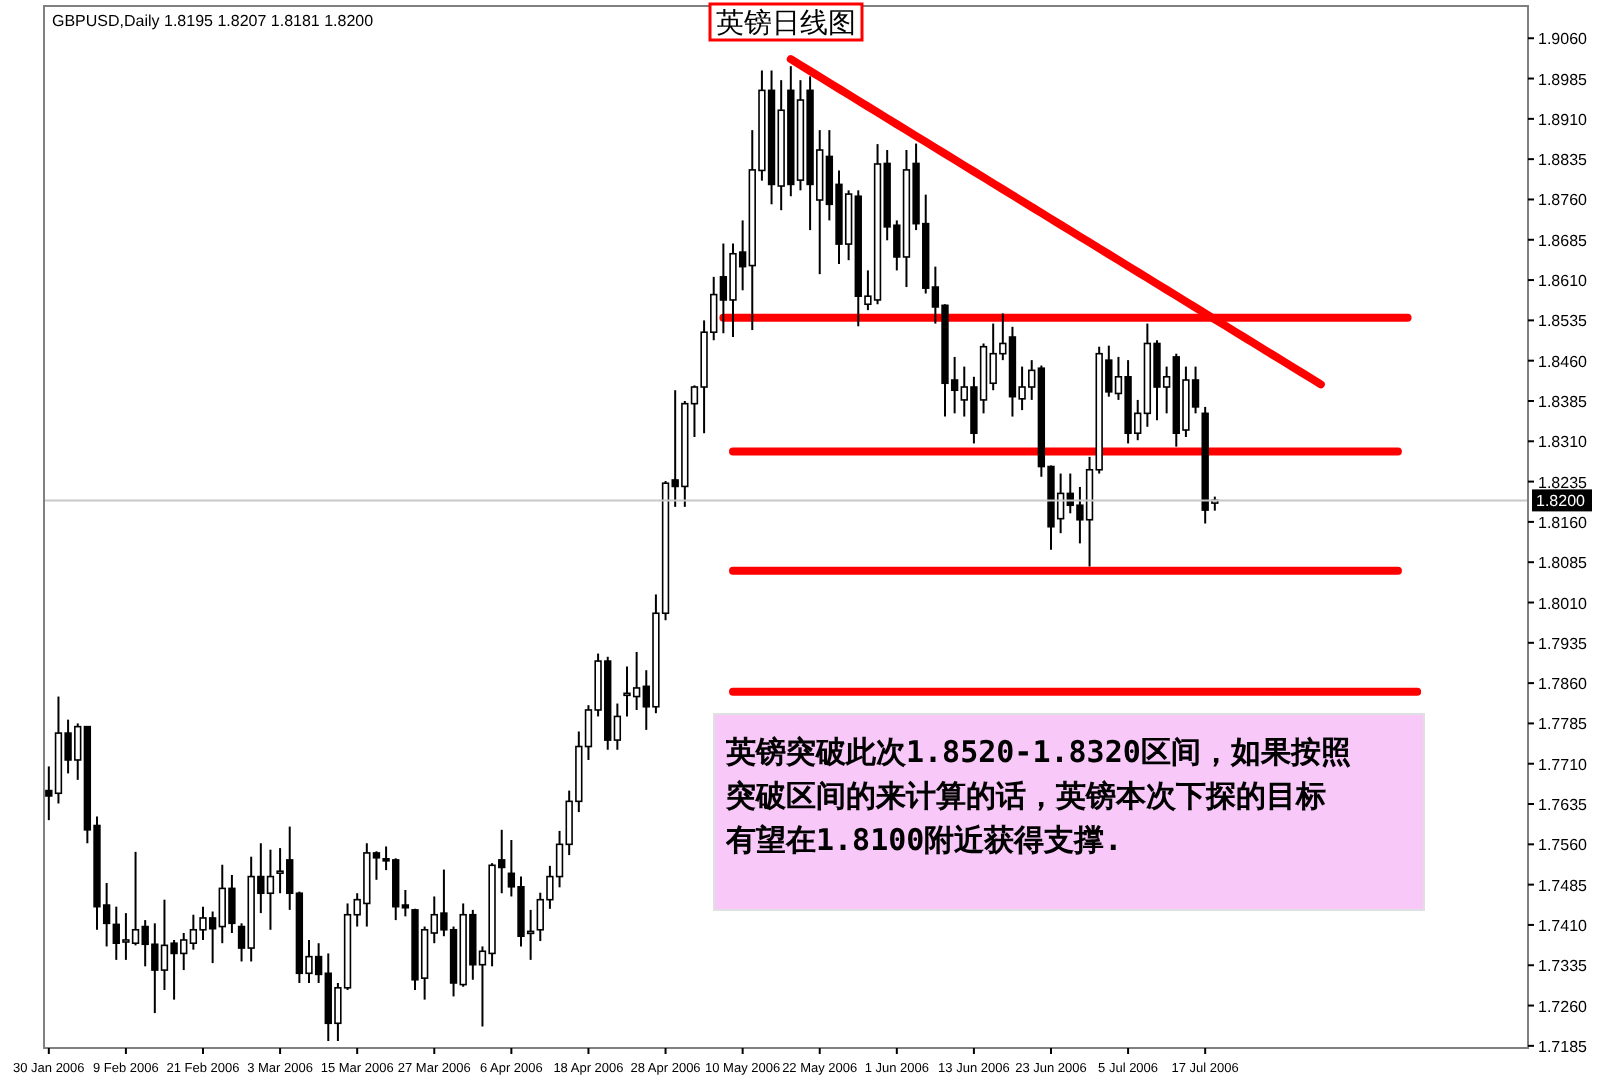 Image resolution: width=1600 pixels, height=1092 pixels. Describe the element at coordinates (1563, 39) in the screenshot. I see `y-tick-label: 1.9060` at that location.